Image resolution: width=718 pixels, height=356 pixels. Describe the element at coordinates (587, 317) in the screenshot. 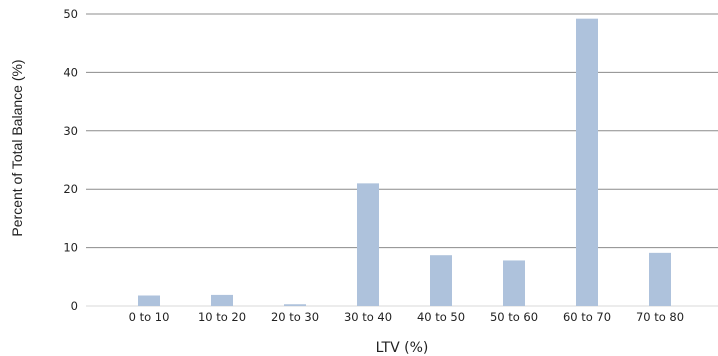

I see `x-tick-label: 60 to 70` at that location.